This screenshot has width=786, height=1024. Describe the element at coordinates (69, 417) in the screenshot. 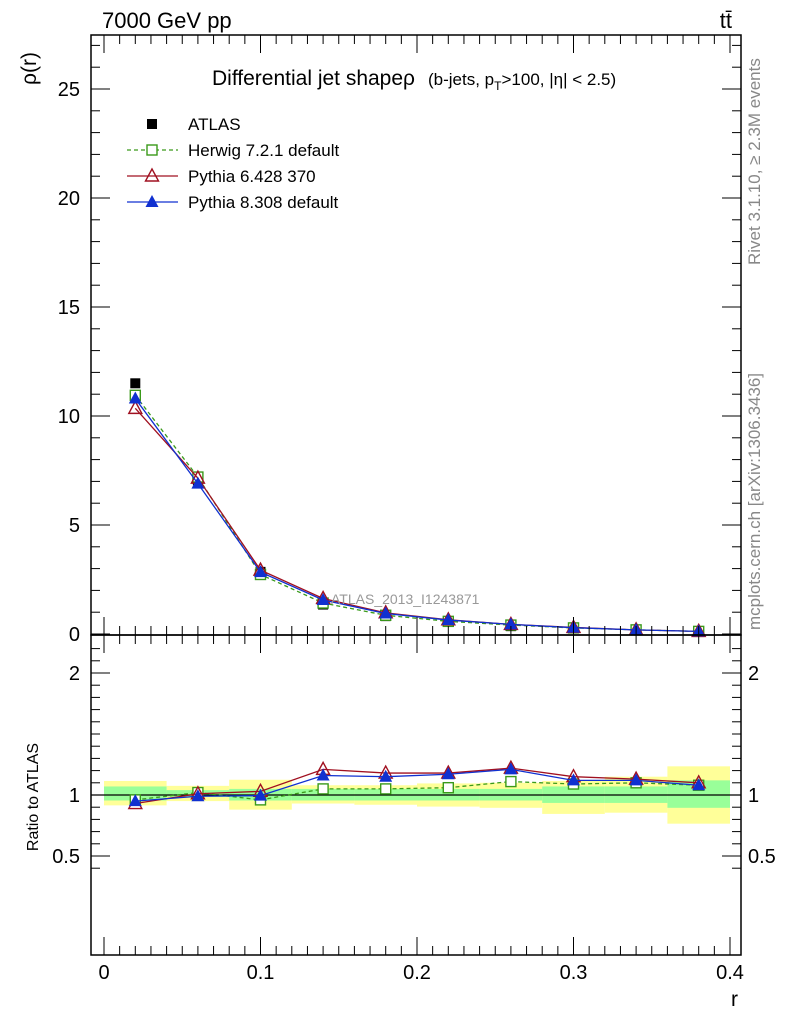

I see `y-tick-label: 10` at that location.